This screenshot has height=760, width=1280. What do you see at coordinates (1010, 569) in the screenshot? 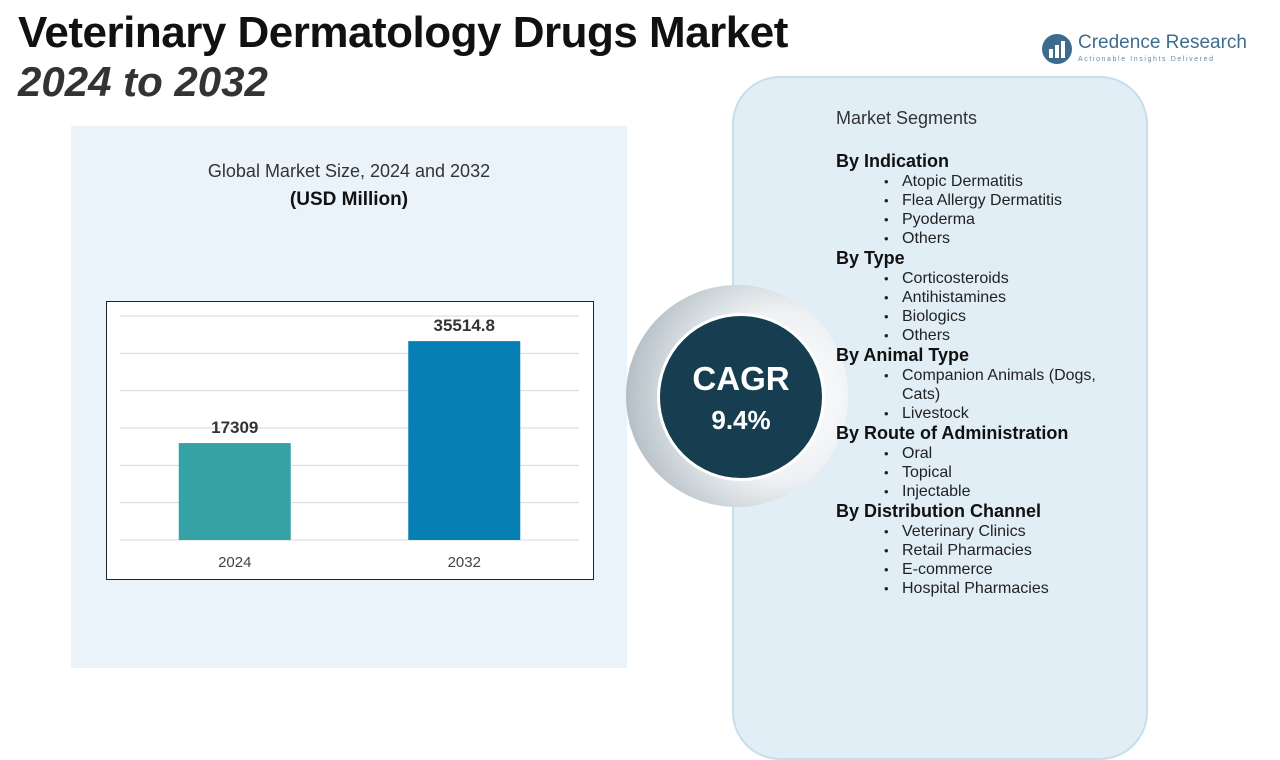
I see `segment-item: E-commerce` at bounding box center [1010, 569].